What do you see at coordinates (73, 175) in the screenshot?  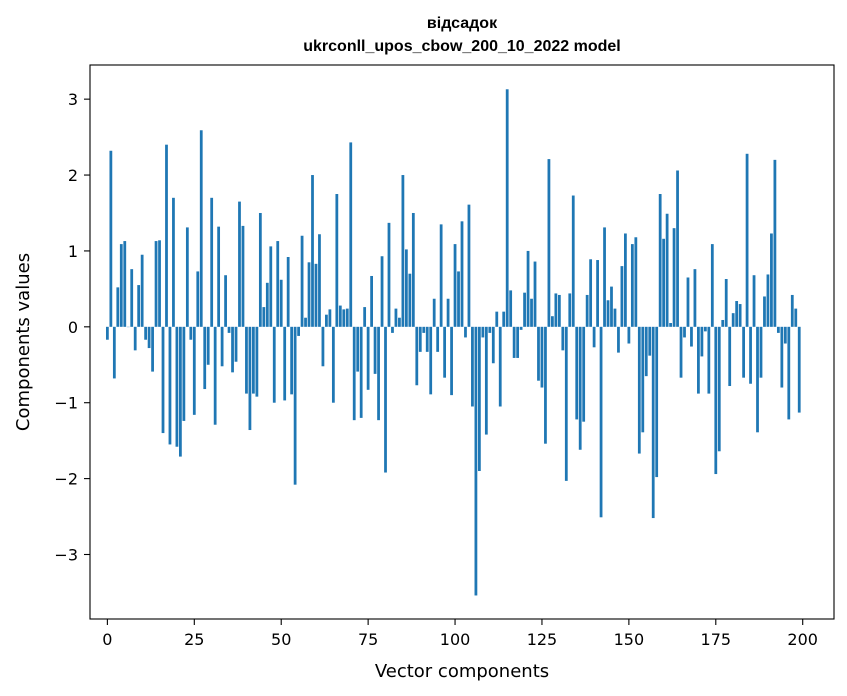 I see `y-tick-label: 2` at bounding box center [73, 175].